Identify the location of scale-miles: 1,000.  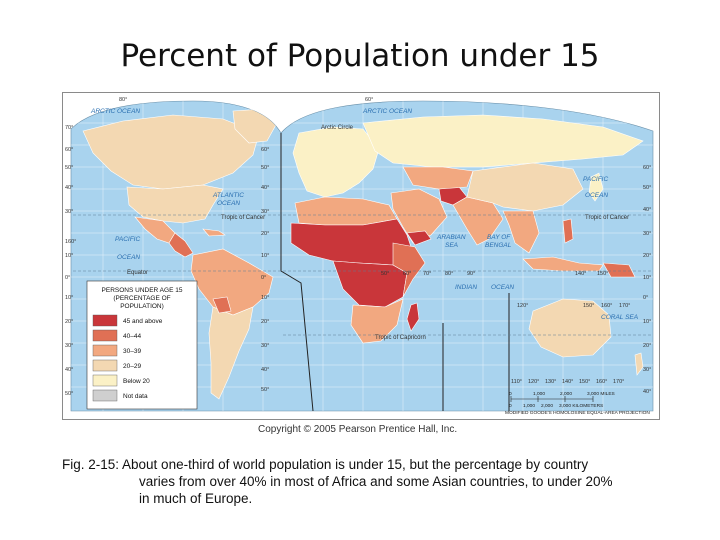
(539, 394).